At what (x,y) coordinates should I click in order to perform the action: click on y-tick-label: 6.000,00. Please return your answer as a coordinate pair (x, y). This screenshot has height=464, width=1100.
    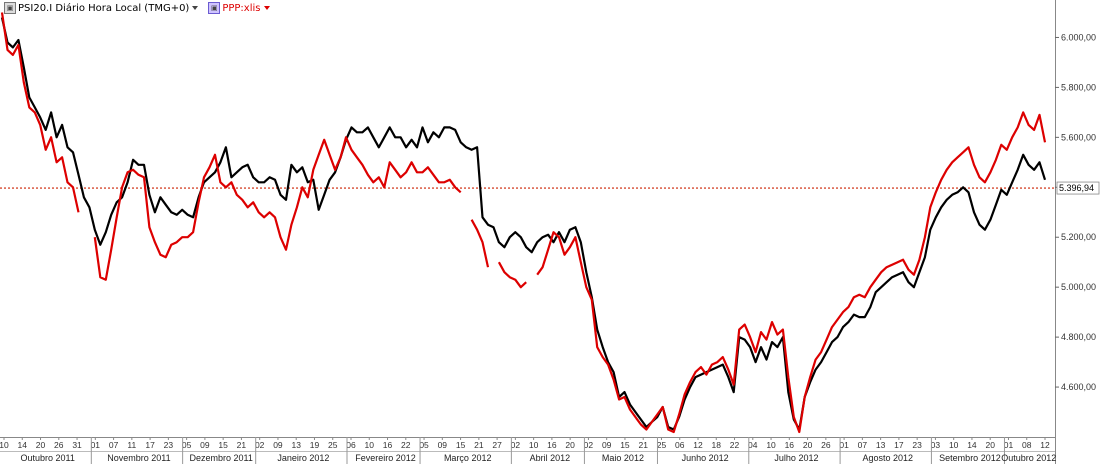
    Looking at the image, I should click on (1078, 37).